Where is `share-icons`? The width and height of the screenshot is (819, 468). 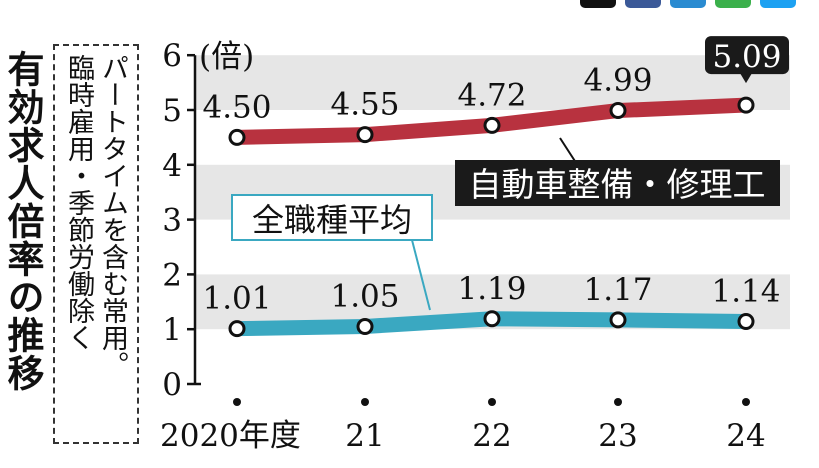
share-icons is located at coordinates (699, 6).